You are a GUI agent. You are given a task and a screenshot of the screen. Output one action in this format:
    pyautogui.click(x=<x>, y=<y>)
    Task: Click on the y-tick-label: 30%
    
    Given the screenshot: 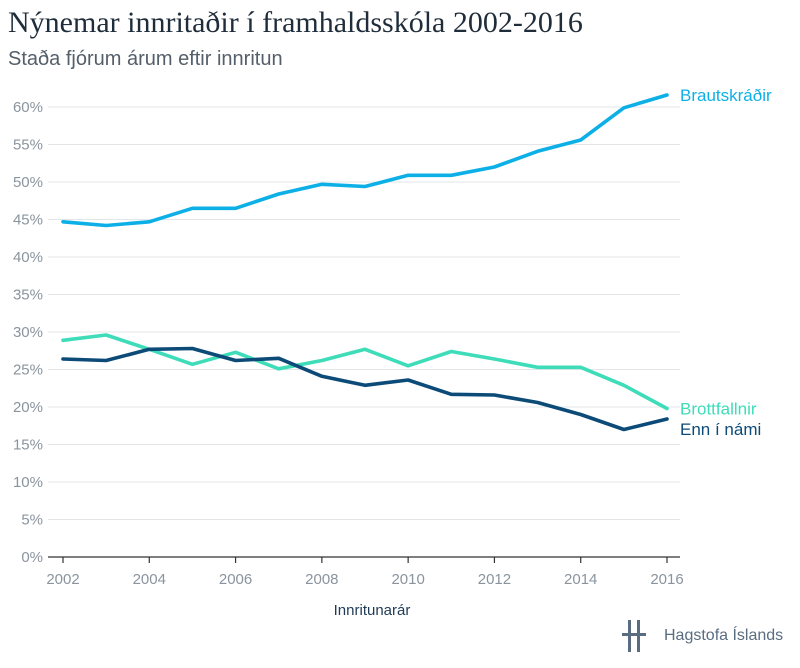 What is the action you would take?
    pyautogui.click(x=28, y=332)
    